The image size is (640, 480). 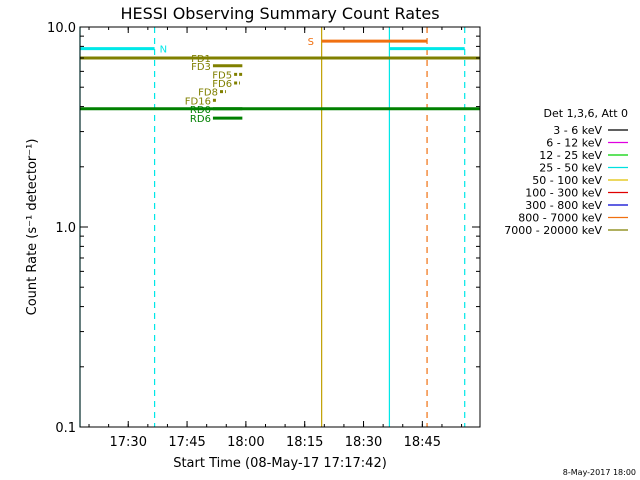 What do you see at coordinates (200, 119) in the screenshot?
I see `decimation-label: RD6` at bounding box center [200, 119].